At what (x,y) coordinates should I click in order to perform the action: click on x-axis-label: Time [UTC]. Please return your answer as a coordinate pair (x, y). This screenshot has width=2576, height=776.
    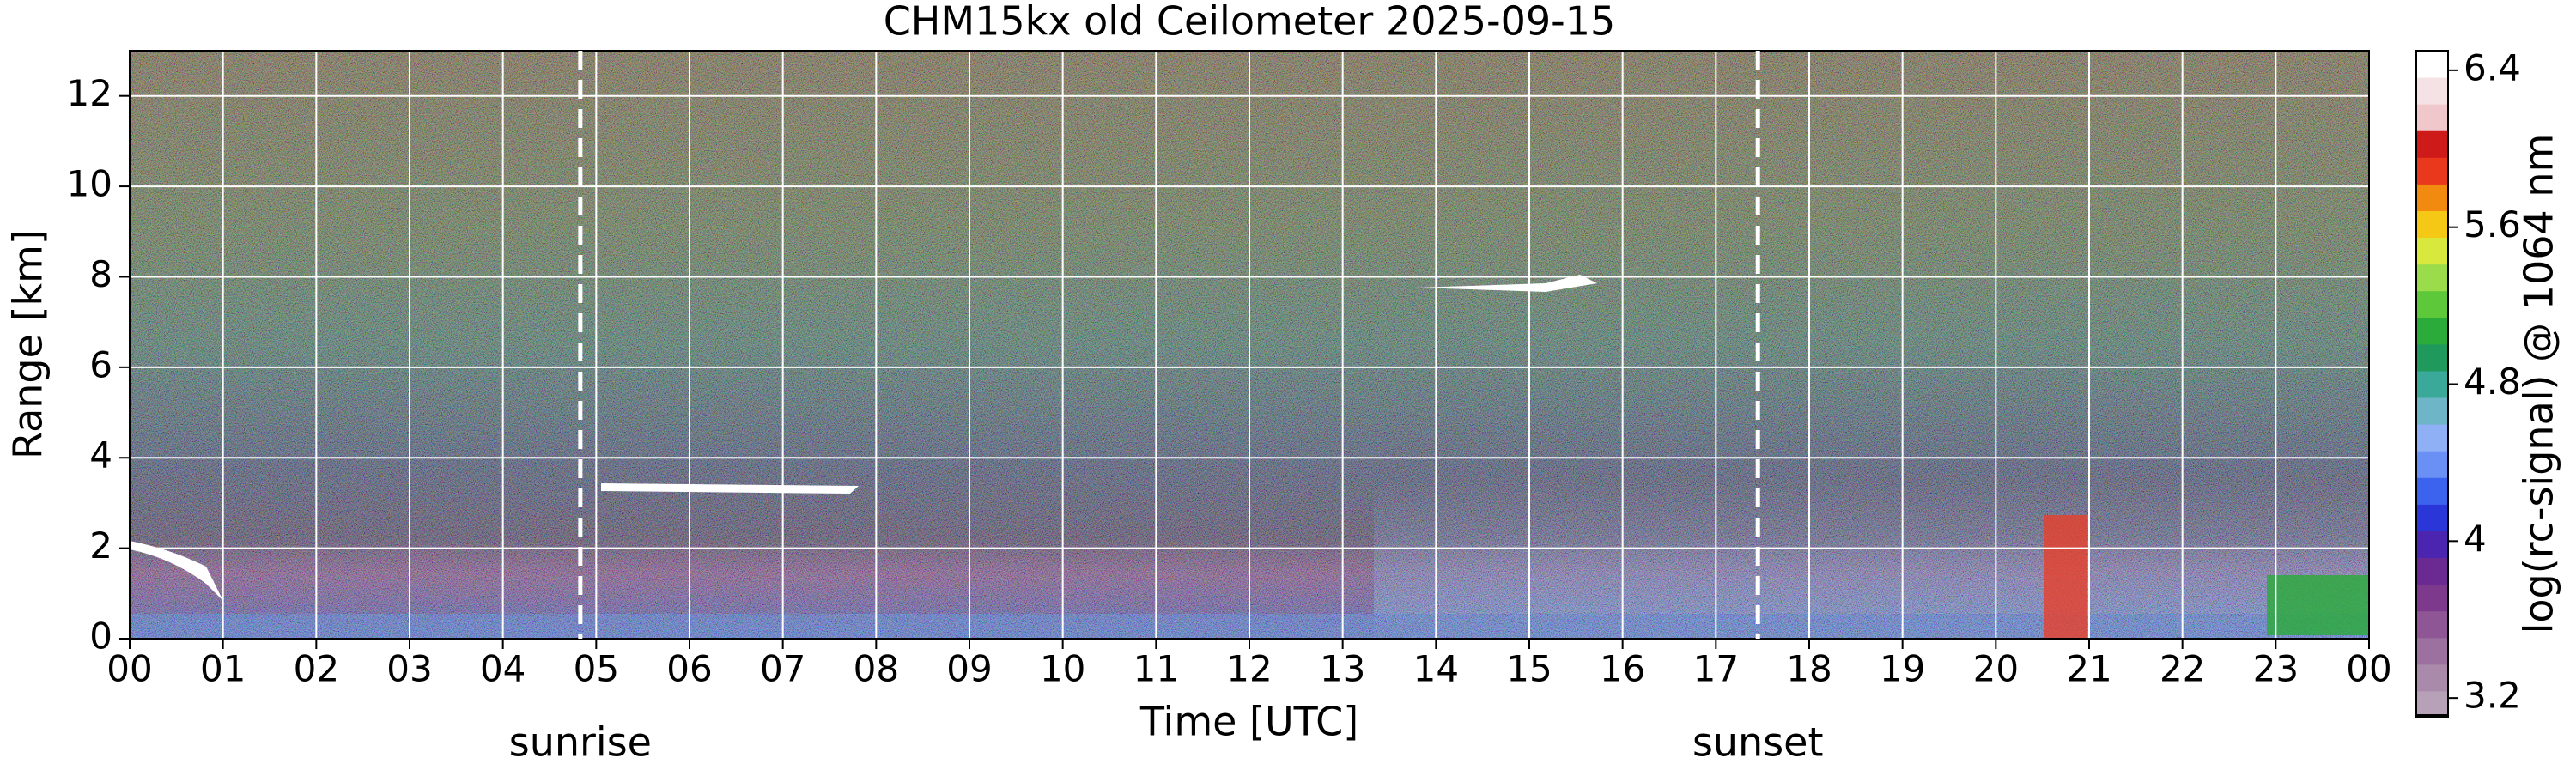
    Looking at the image, I should click on (1248, 722).